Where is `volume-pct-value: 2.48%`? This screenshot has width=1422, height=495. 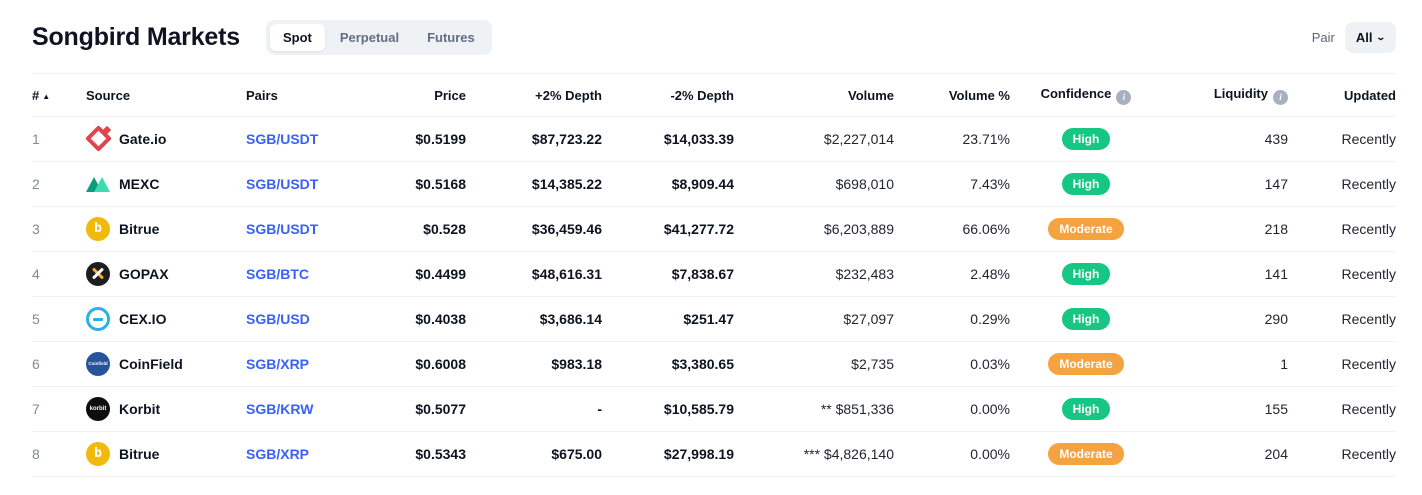
volume-pct-value: 2.48% is located at coordinates (990, 273).